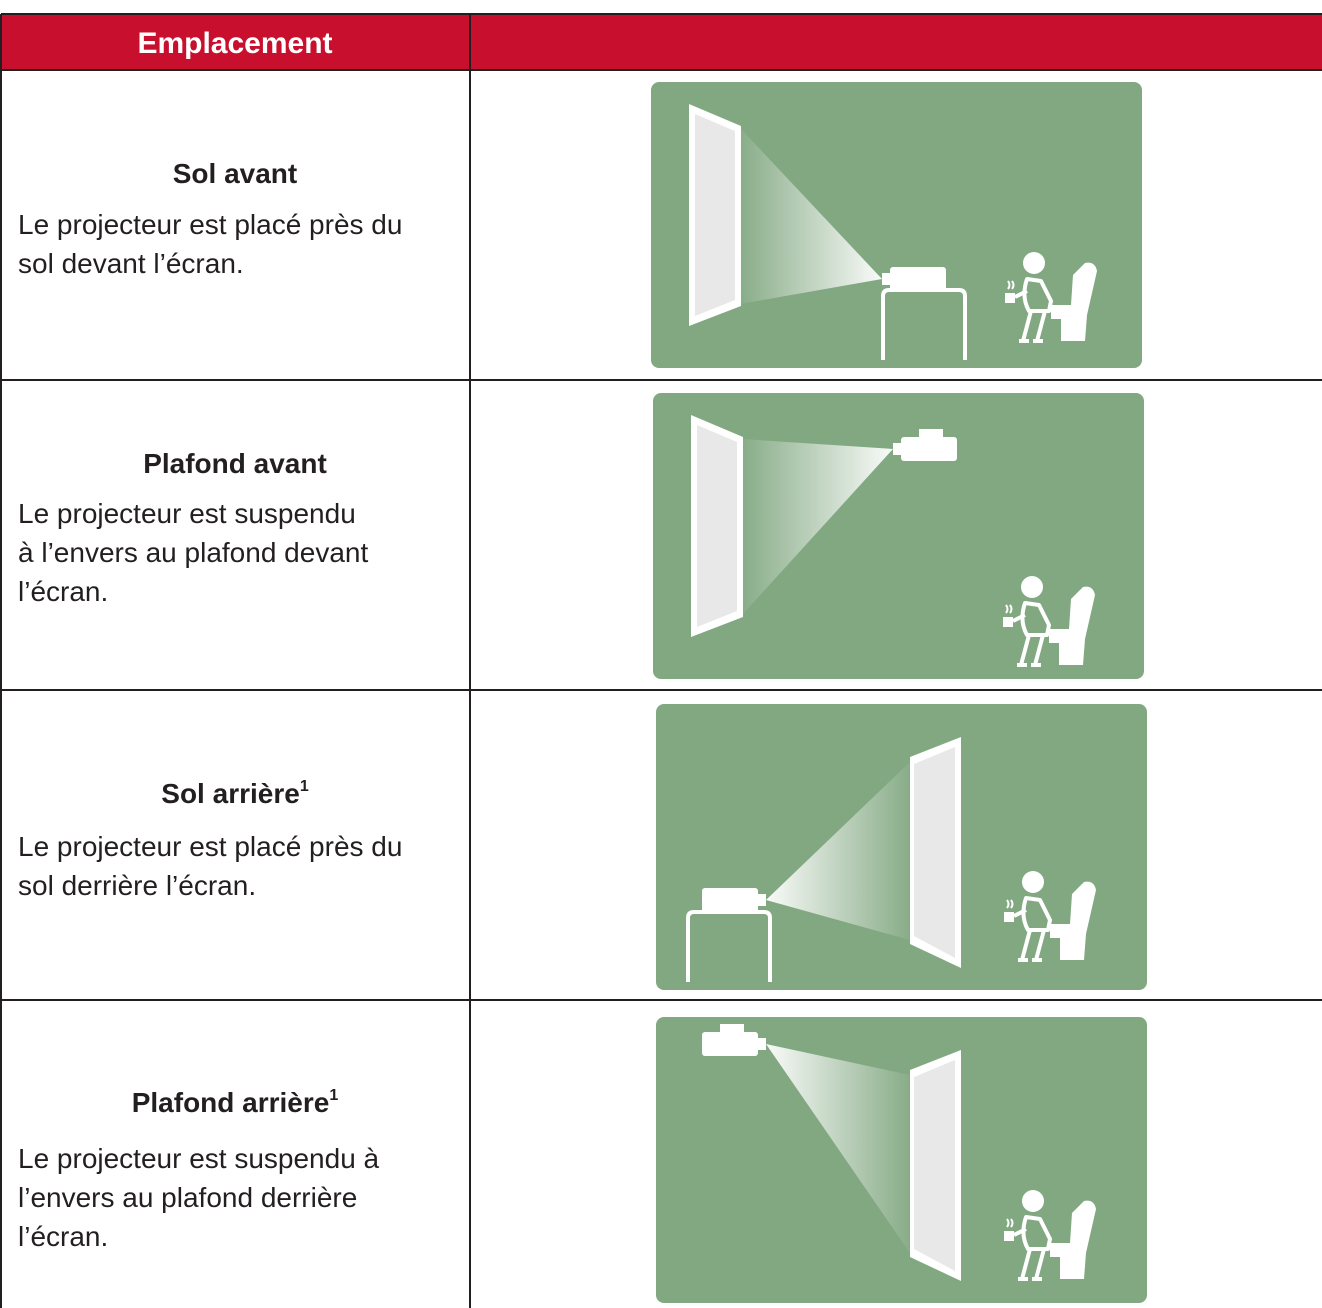 Image resolution: width=1322 pixels, height=1308 pixels. I want to click on header-band, so click(661, 42).